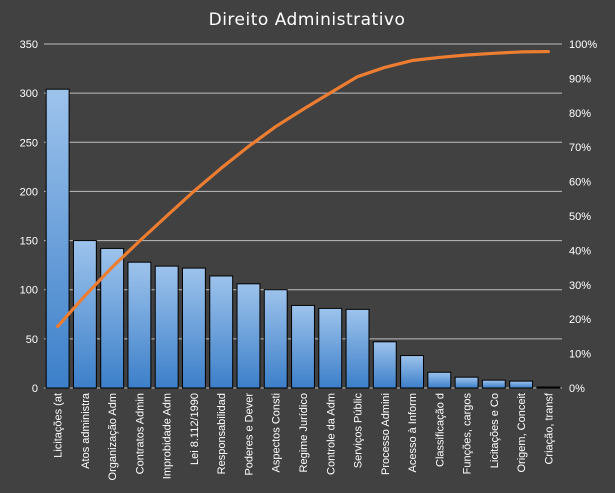  Describe the element at coordinates (222, 433) in the screenshot. I see `x-tick-label: Responsabilidad` at that location.